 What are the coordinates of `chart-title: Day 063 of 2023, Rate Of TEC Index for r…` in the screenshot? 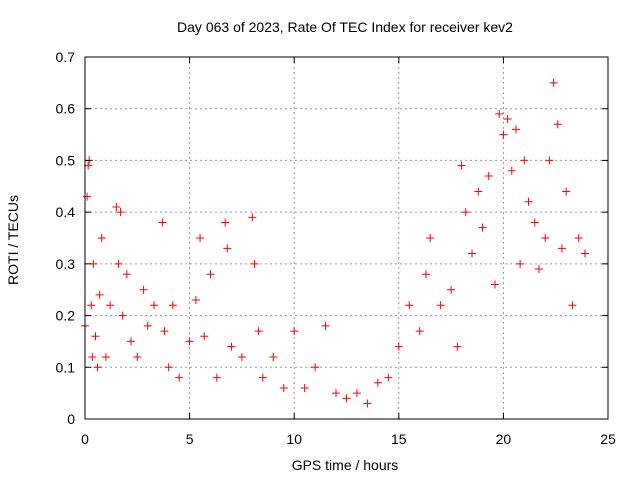 It's located at (345, 27).